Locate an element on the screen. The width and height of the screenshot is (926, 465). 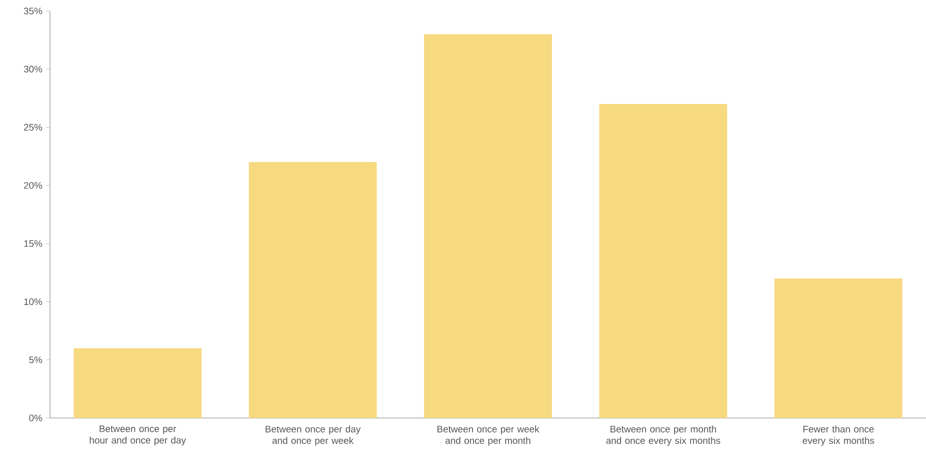
y-tick-label: 25% is located at coordinates (33, 127).